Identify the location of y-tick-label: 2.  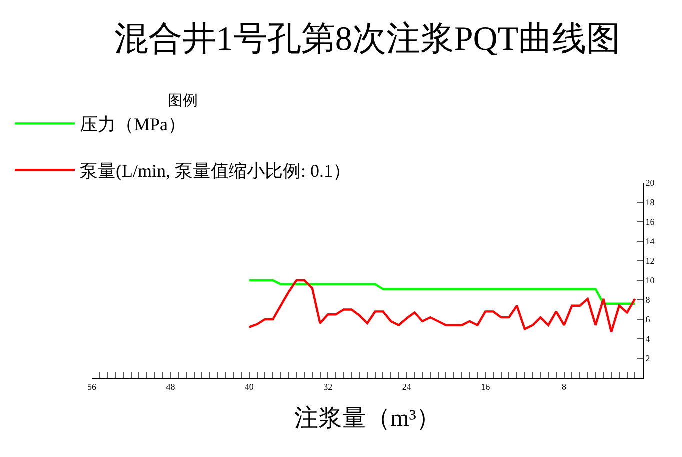
(648, 359).